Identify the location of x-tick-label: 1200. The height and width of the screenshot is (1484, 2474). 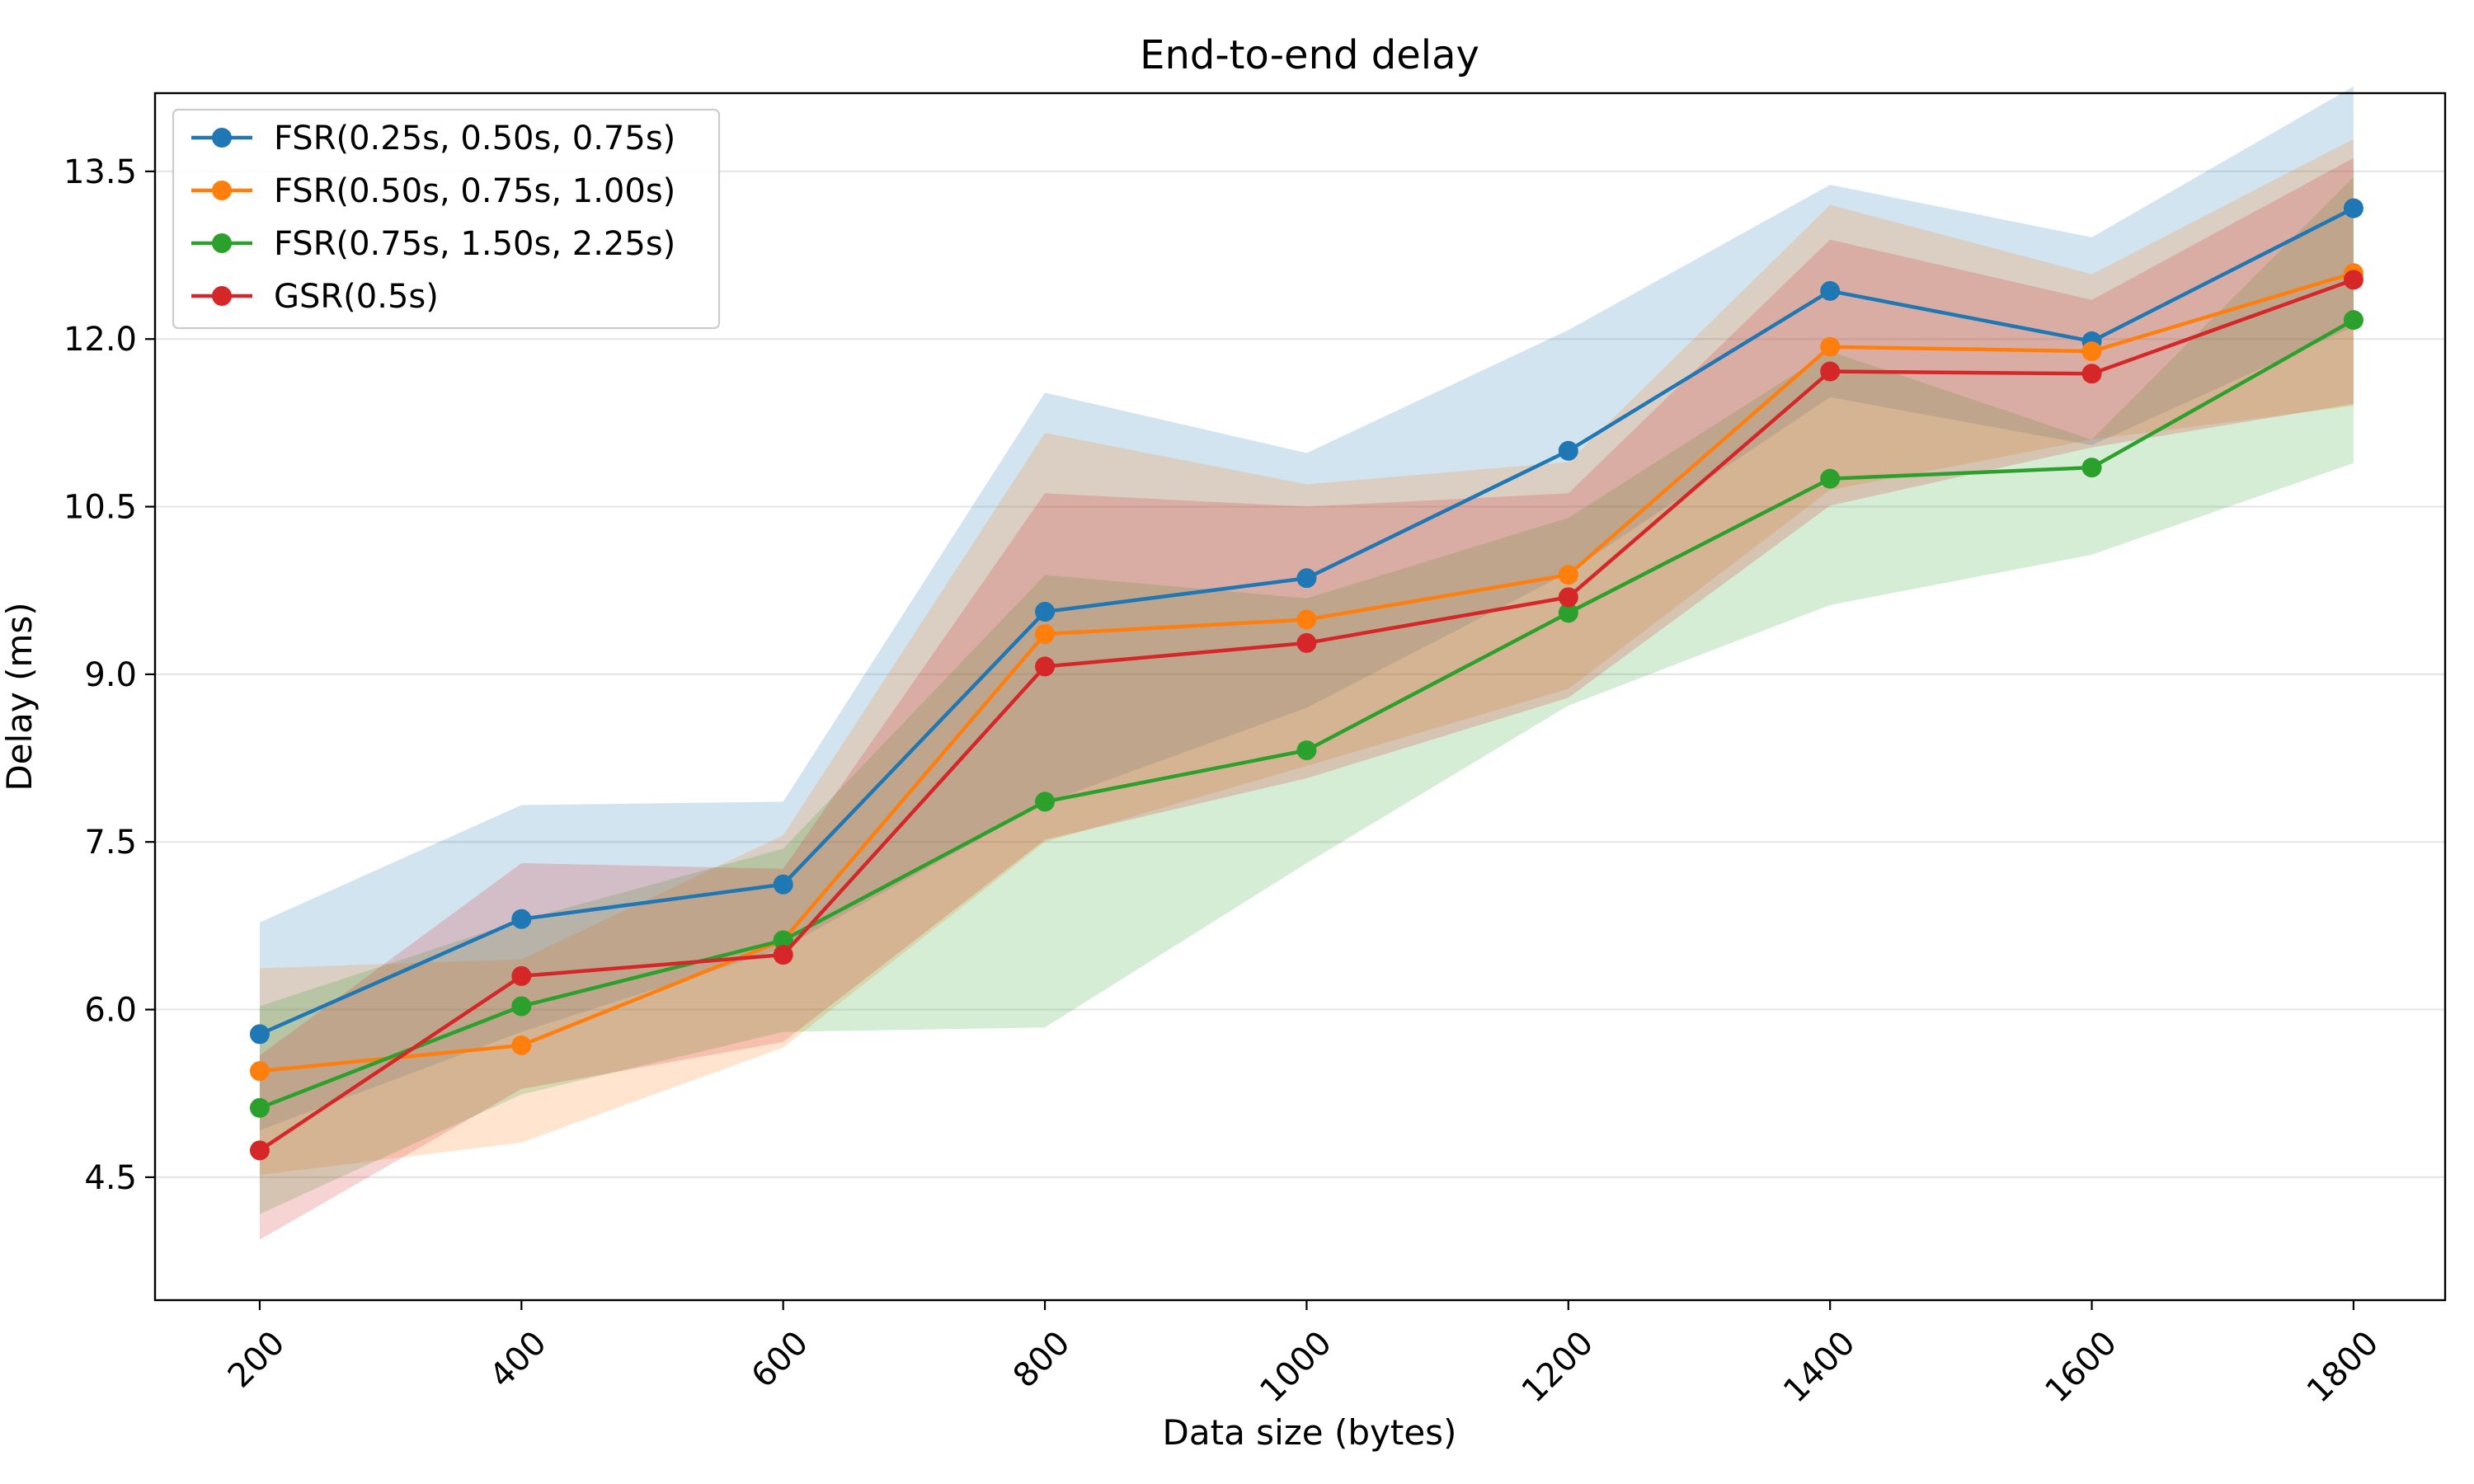
(1558, 1367).